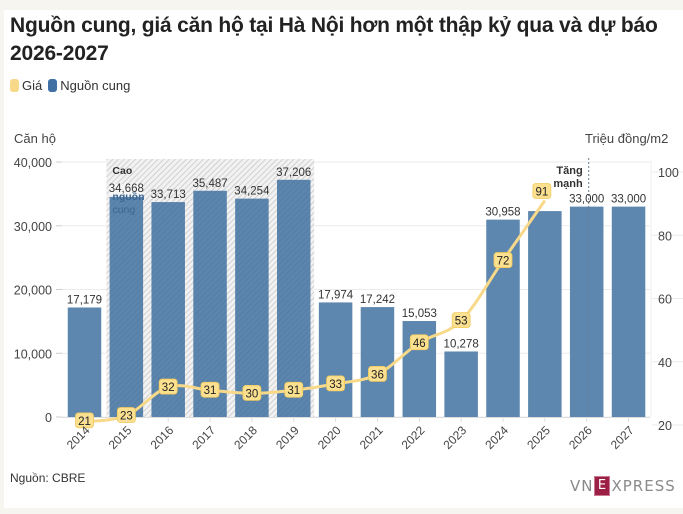  I want to click on forecast-annotation-line1: Tăng, so click(569, 171).